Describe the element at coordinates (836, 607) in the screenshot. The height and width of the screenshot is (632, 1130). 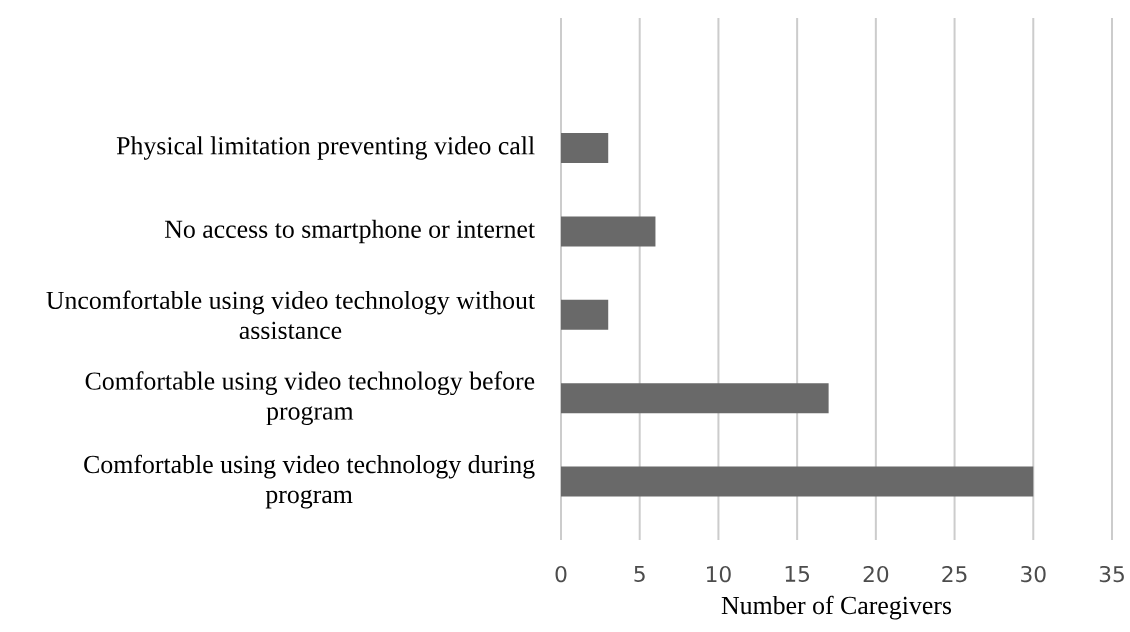
I see `x-axis-title: Number of Caregivers` at that location.